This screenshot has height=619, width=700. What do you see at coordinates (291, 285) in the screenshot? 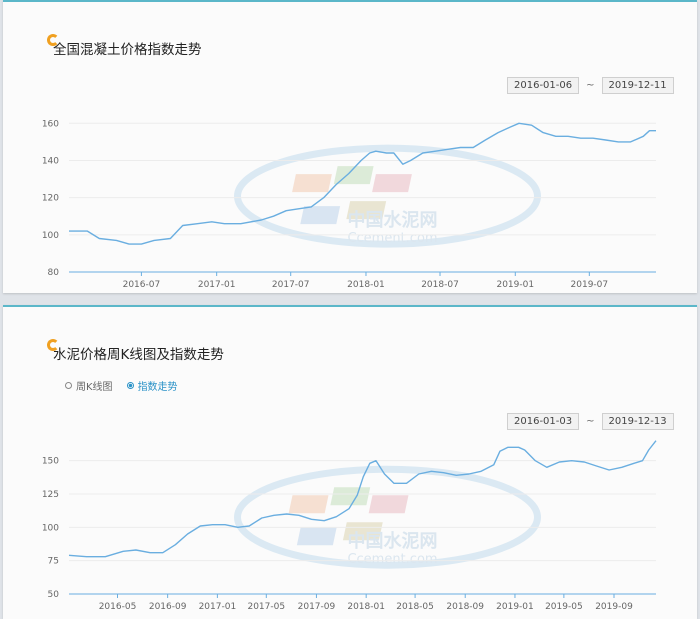
I see `x-tick-label: 2017-07` at bounding box center [291, 285].